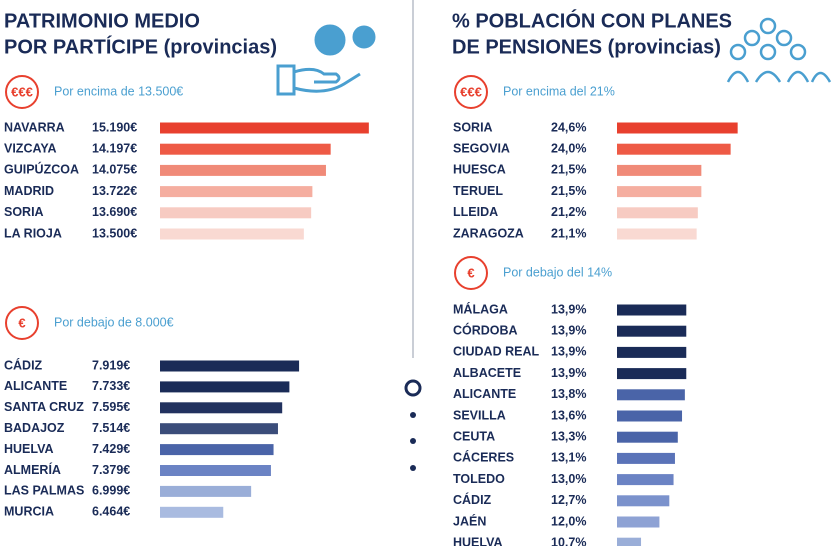 The height and width of the screenshot is (546, 835). I want to click on category-label: ALMERÍA, so click(32, 469).